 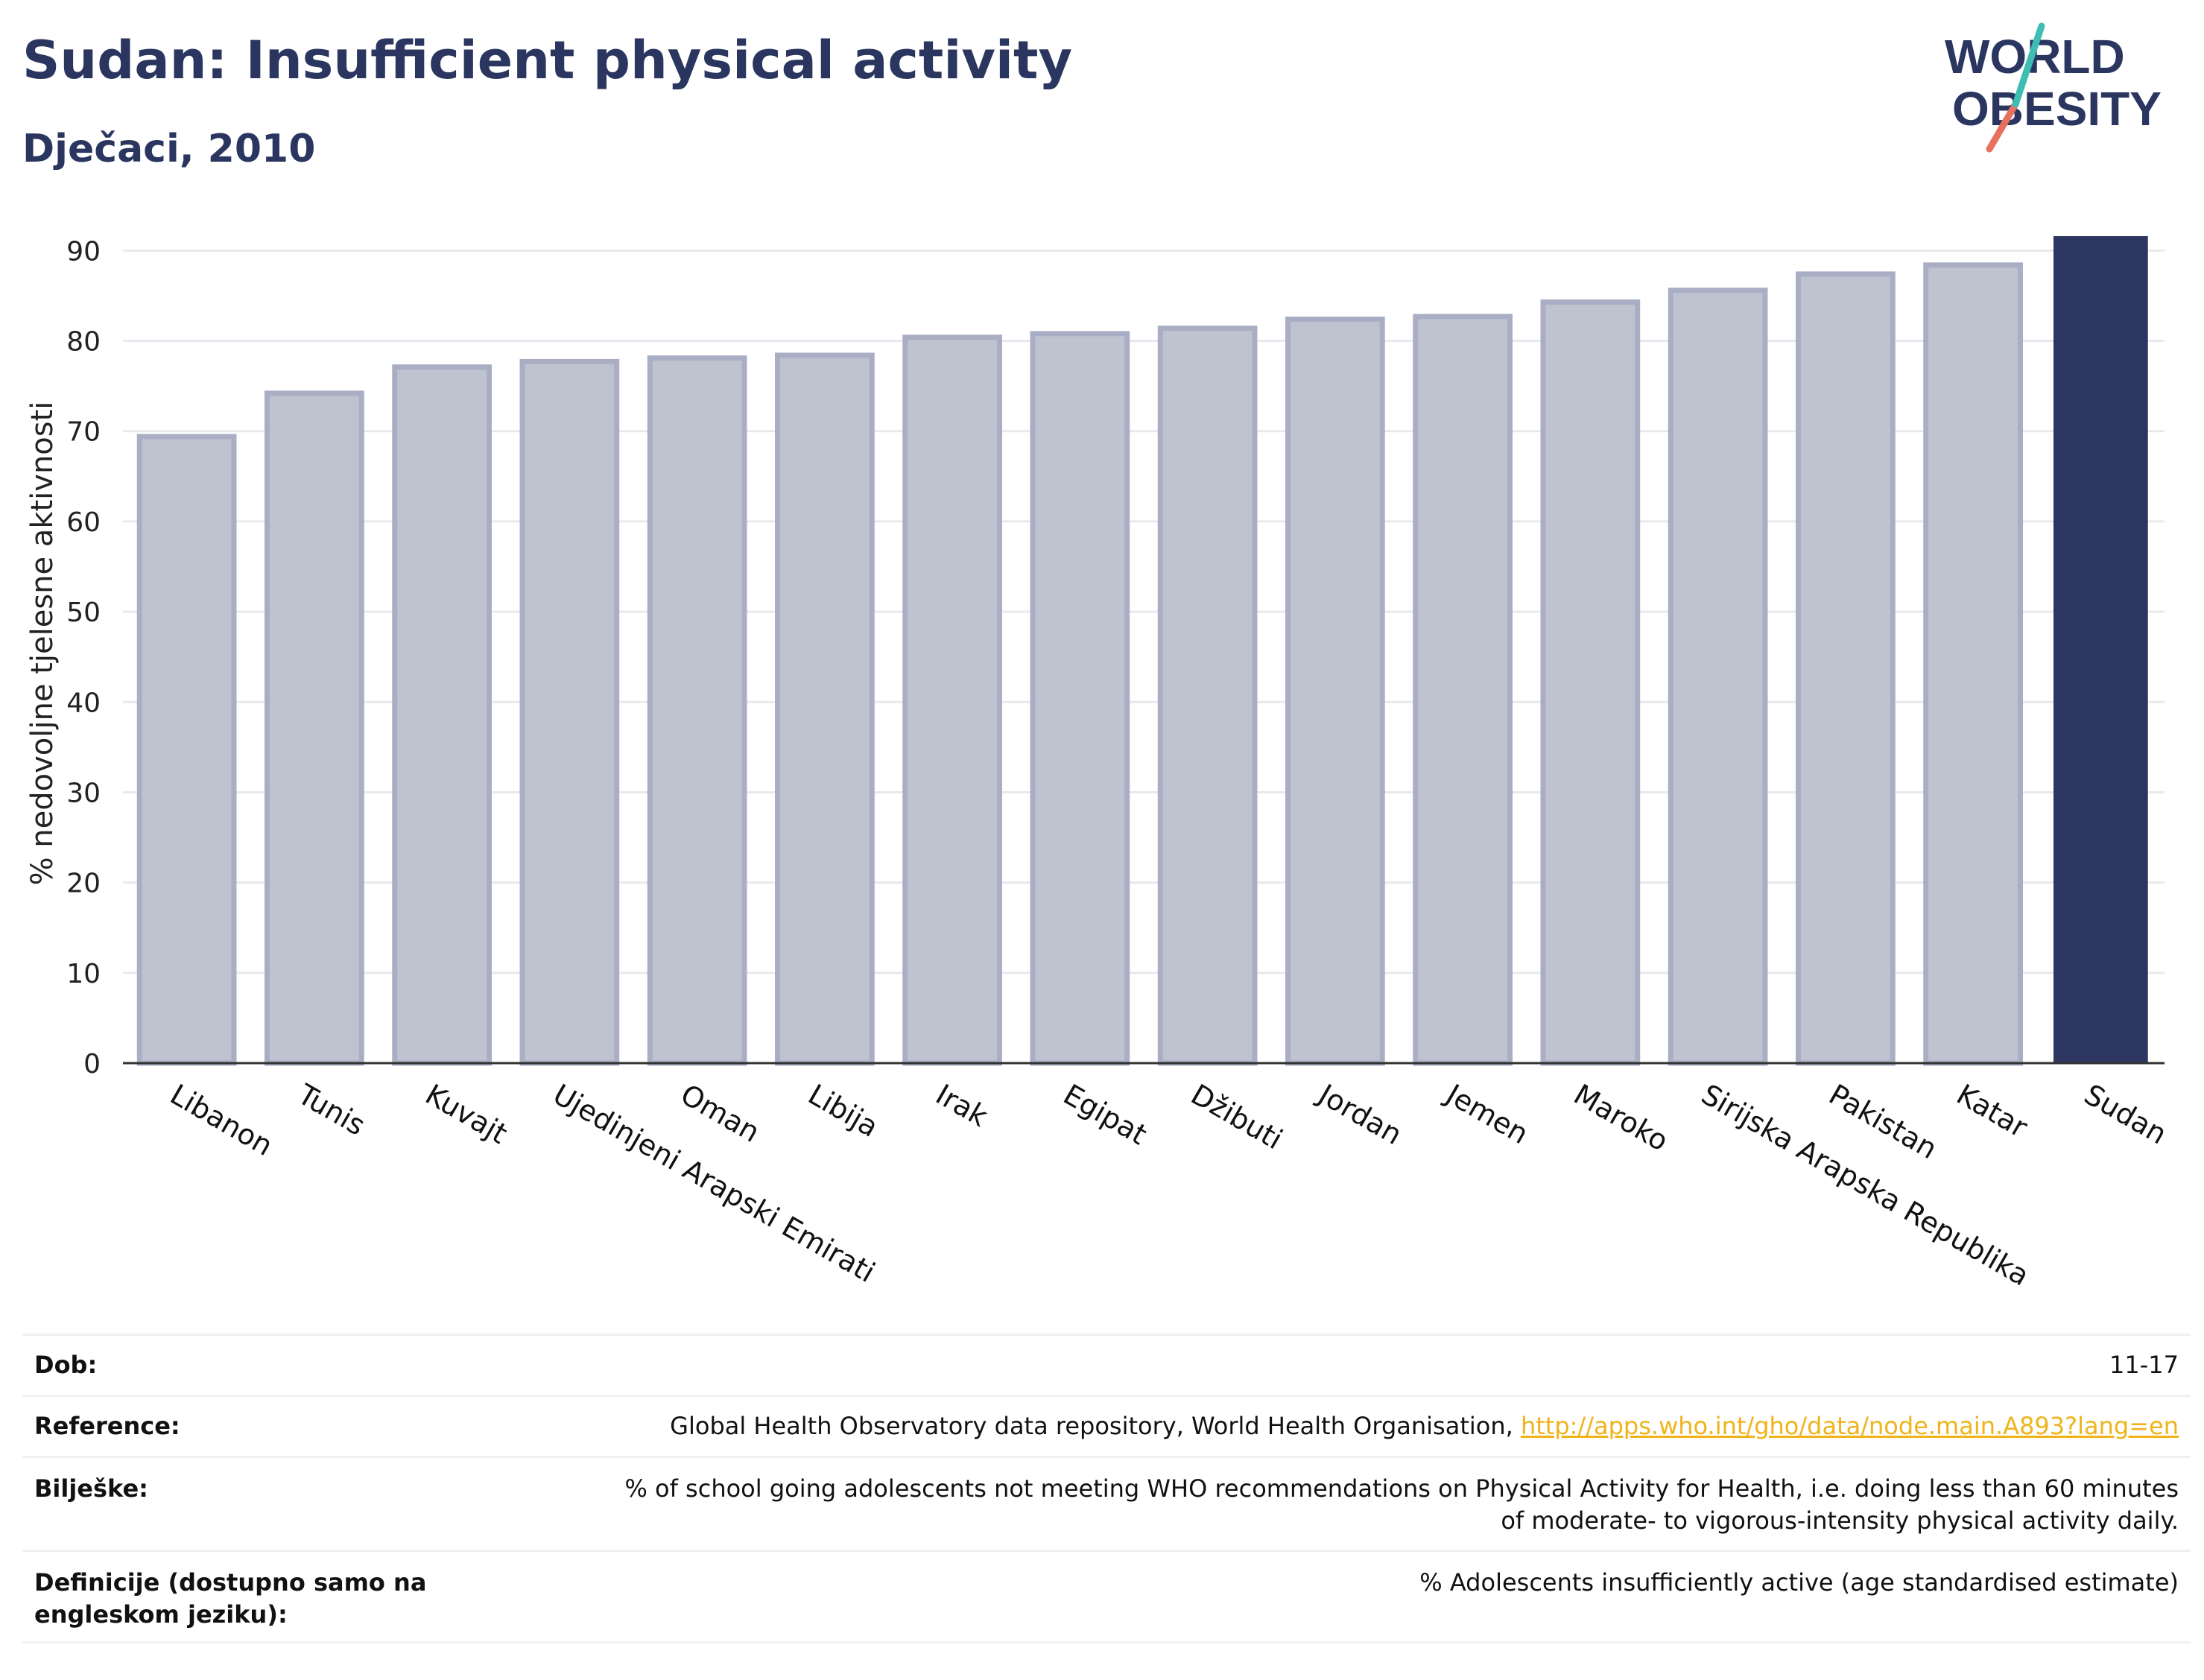 I want to click on meta-label-notes: Bilješke:, so click(x=91, y=1488).